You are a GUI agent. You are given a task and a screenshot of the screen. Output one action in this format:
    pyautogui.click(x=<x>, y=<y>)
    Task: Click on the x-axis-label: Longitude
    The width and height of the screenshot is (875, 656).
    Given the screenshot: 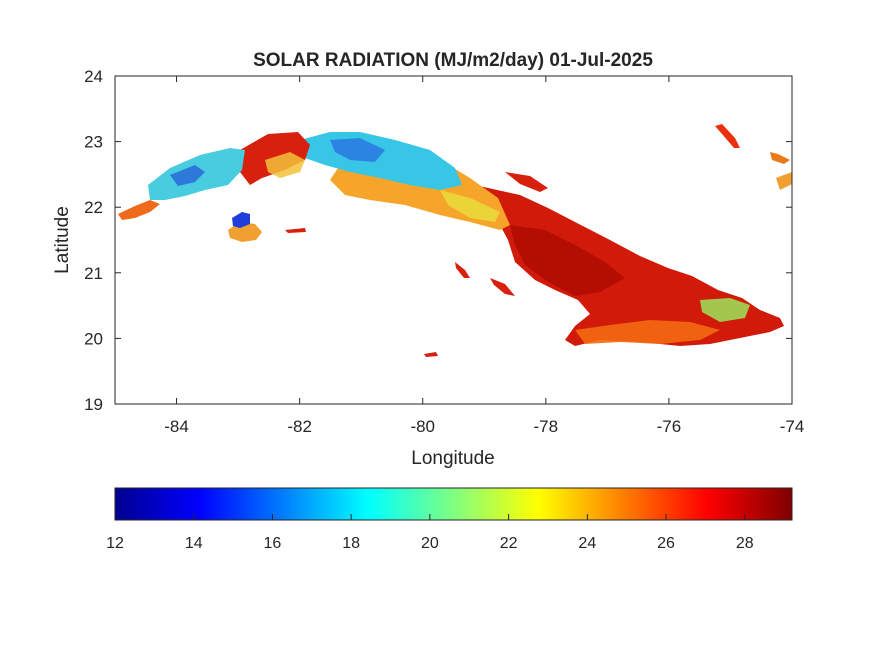 What is the action you would take?
    pyautogui.click(x=452, y=458)
    